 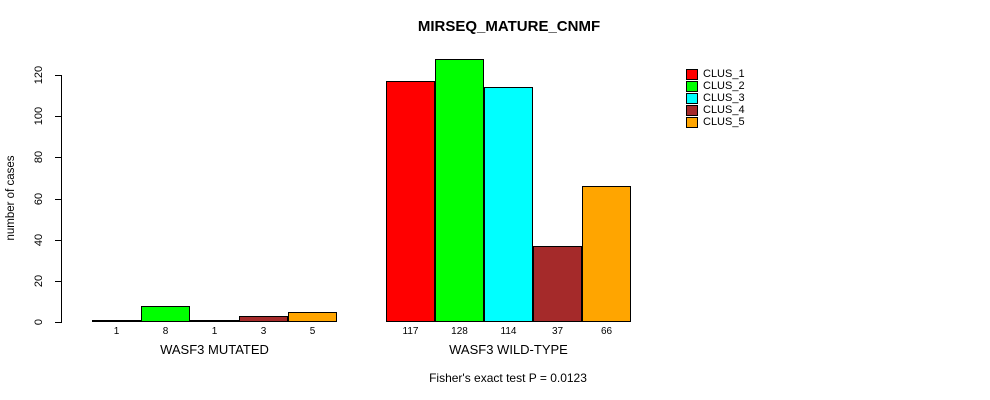 I want to click on bar-value-label: 8, so click(x=165, y=331).